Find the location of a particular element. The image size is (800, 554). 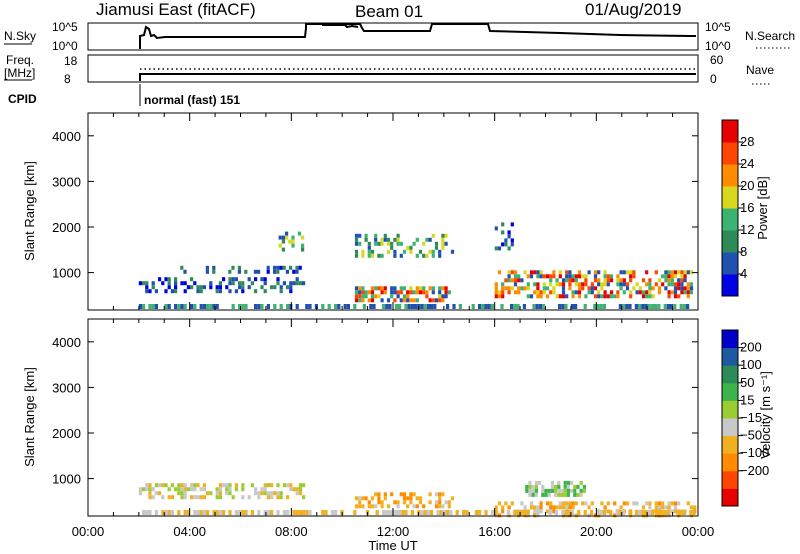

xtick-label: 20:00 is located at coordinates (596, 531).